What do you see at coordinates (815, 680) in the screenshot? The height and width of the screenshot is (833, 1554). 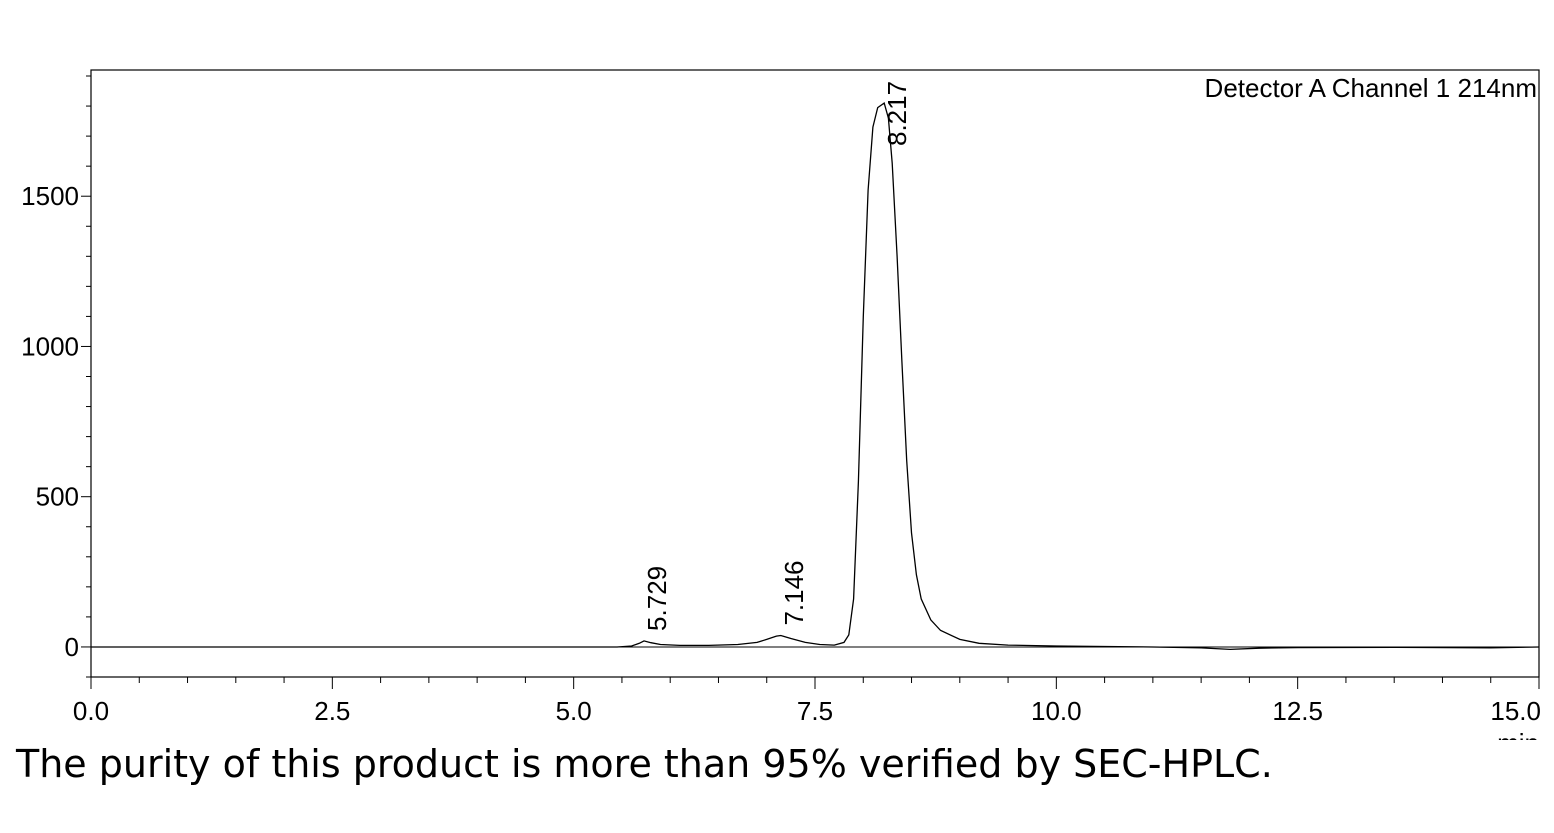 I see `x-minor-ticks` at bounding box center [815, 680].